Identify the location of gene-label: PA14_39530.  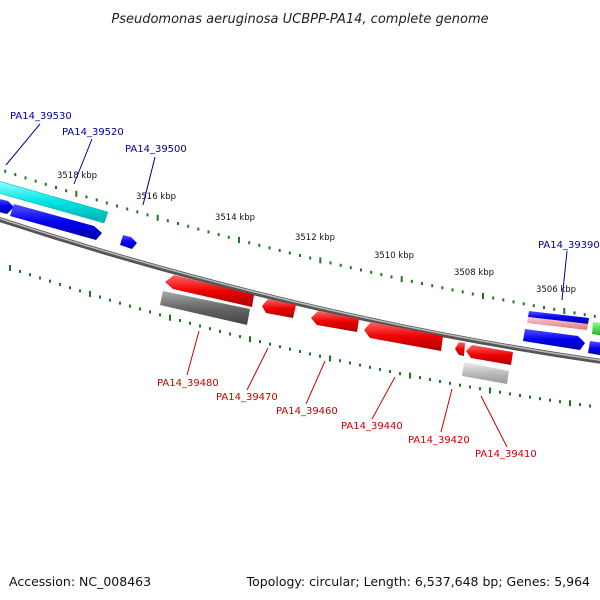
(41, 116).